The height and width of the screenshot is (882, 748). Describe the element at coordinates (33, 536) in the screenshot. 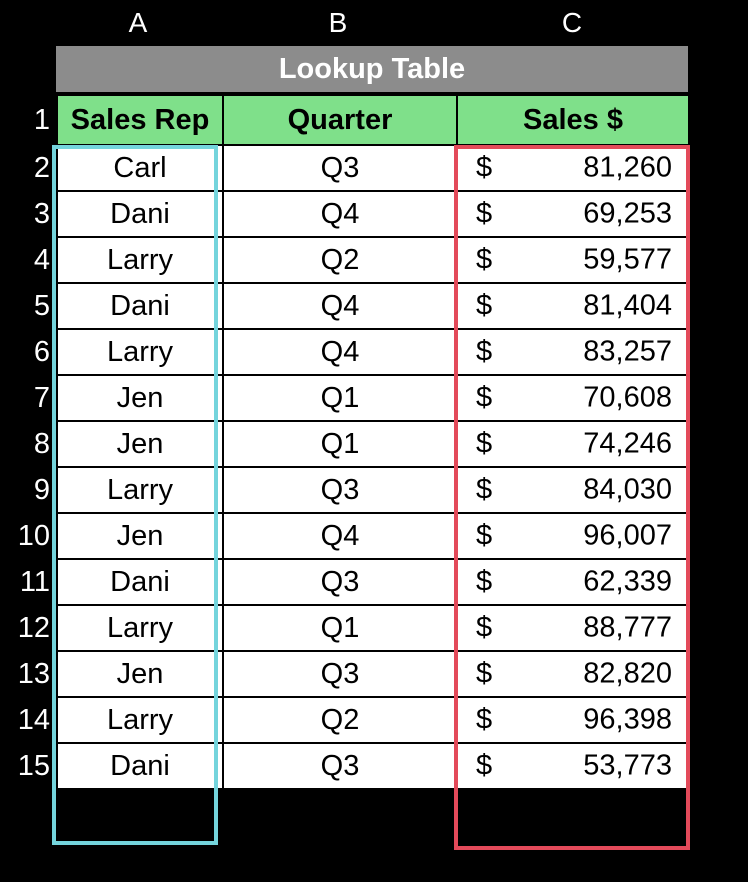

I see `row-number: 10` at that location.